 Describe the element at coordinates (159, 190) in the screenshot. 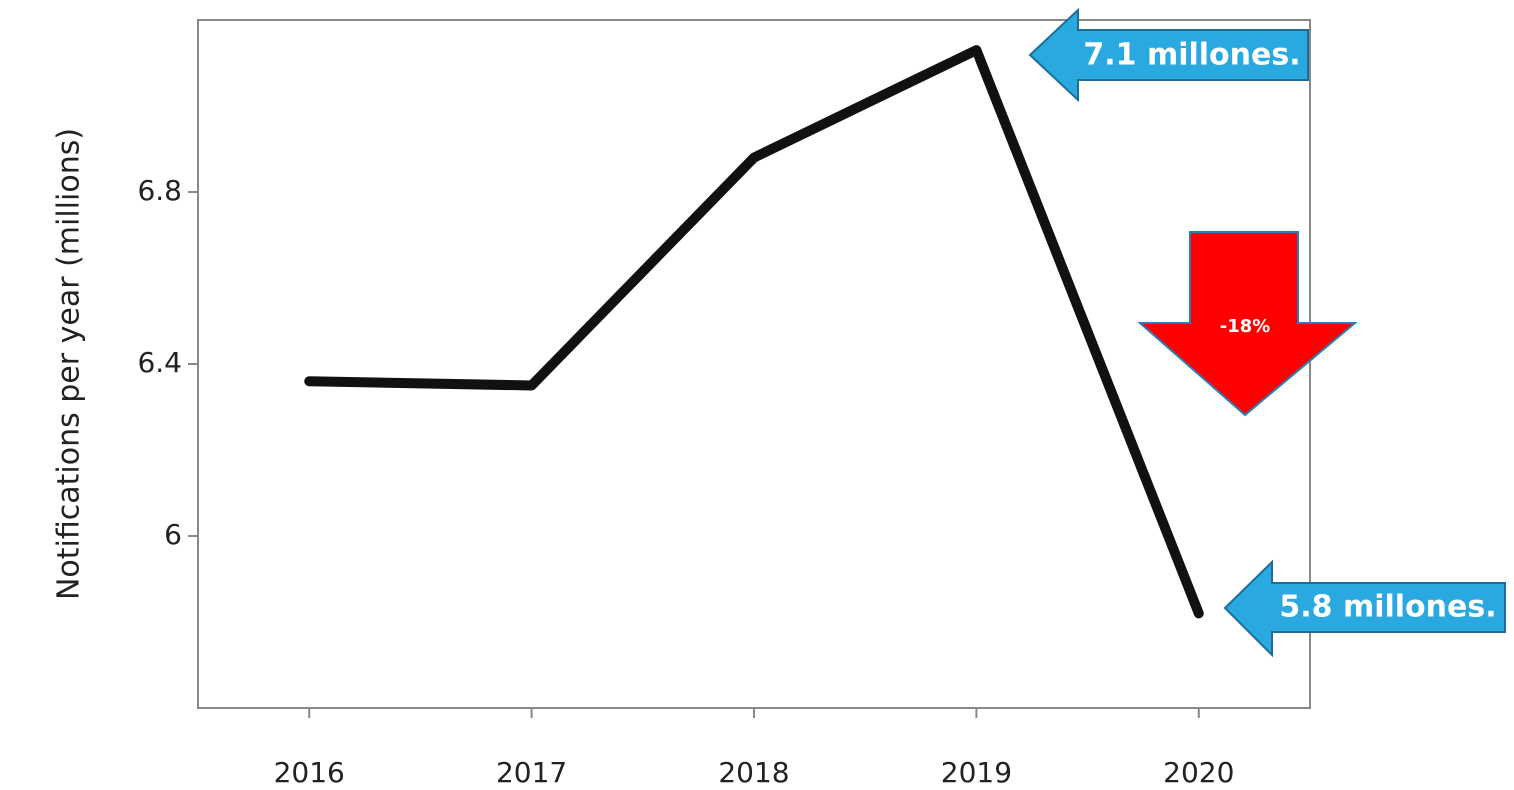

I see `y-tick-label: 6.8` at that location.